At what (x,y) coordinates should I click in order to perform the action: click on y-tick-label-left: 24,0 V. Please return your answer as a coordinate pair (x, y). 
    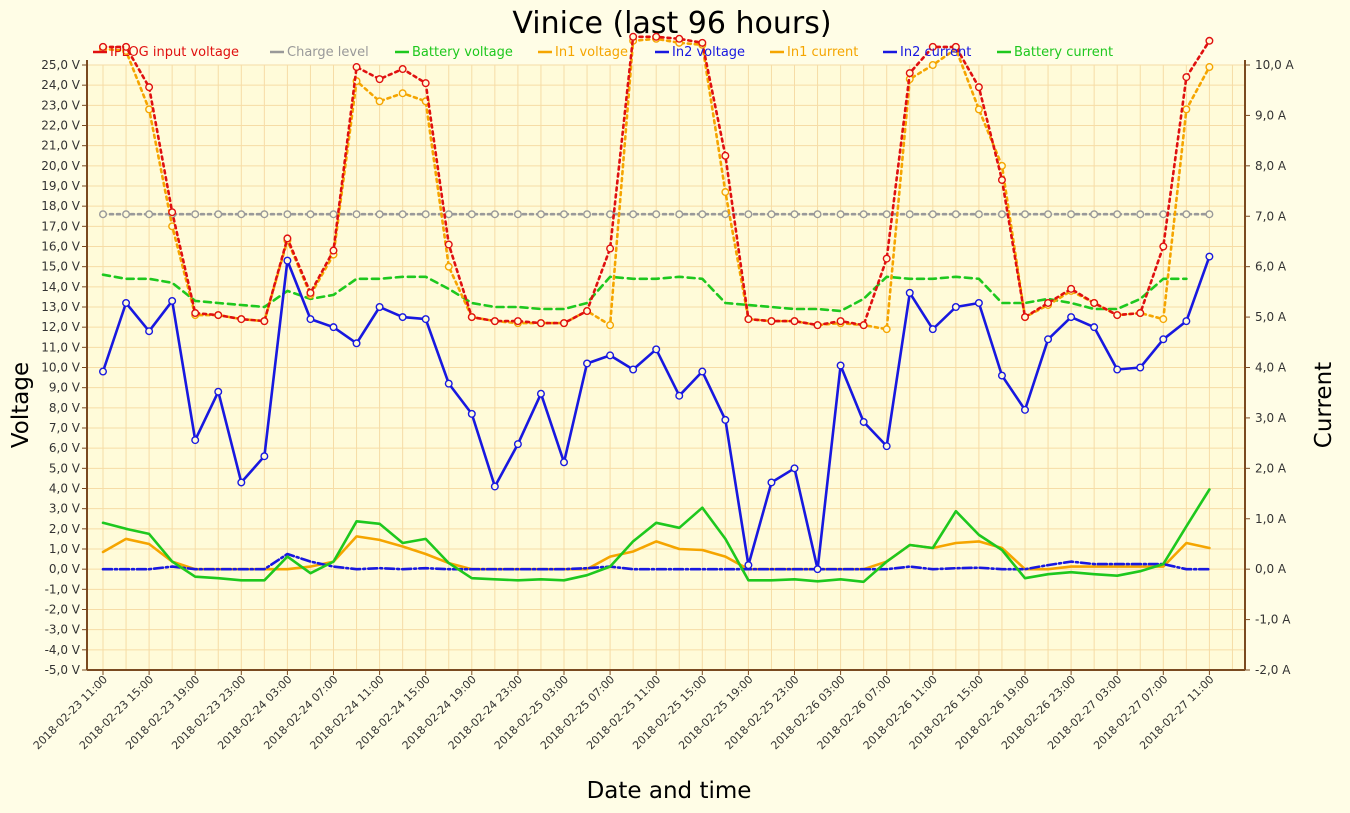
    Looking at the image, I should click on (61, 85).